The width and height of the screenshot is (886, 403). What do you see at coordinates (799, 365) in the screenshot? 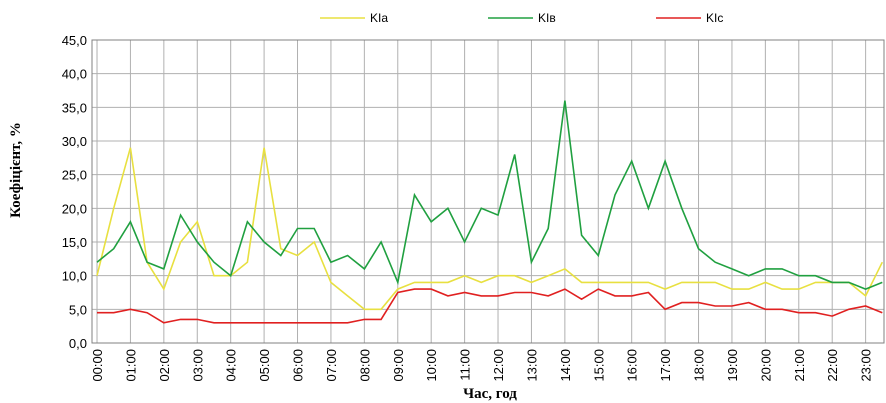
I see `x-tick-label: 21:00` at bounding box center [799, 365].